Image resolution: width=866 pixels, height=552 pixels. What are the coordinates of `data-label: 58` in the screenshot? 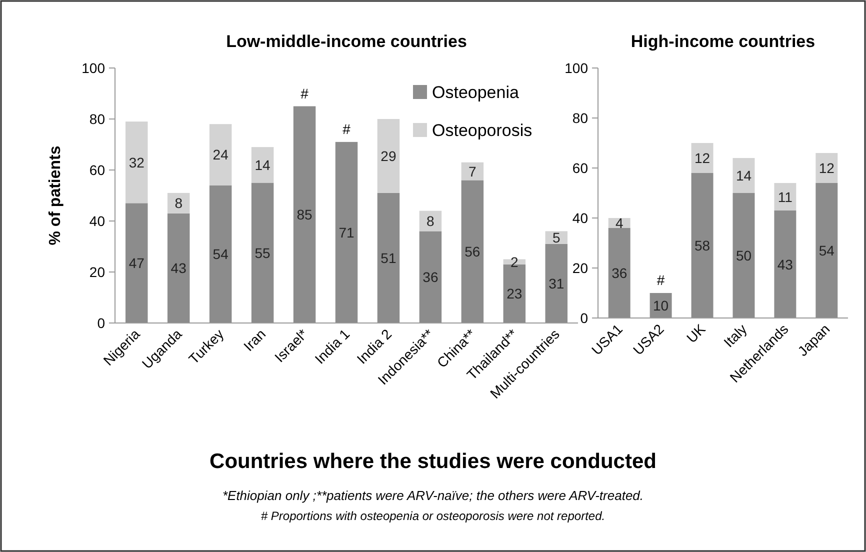 It's located at (702, 246).